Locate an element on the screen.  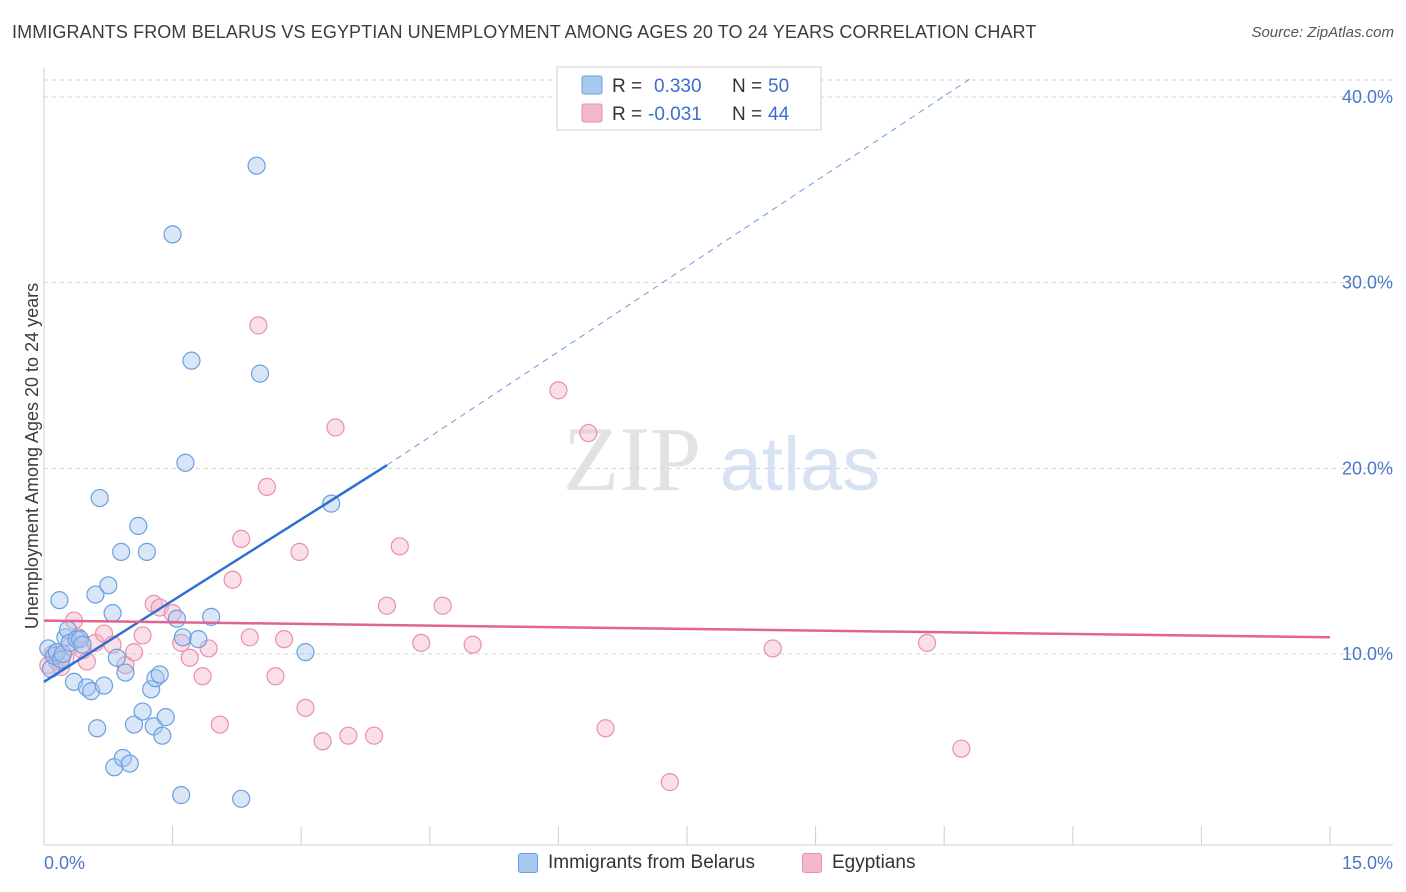
stats-r-value-2: -0.031 is located at coordinates (675, 114).